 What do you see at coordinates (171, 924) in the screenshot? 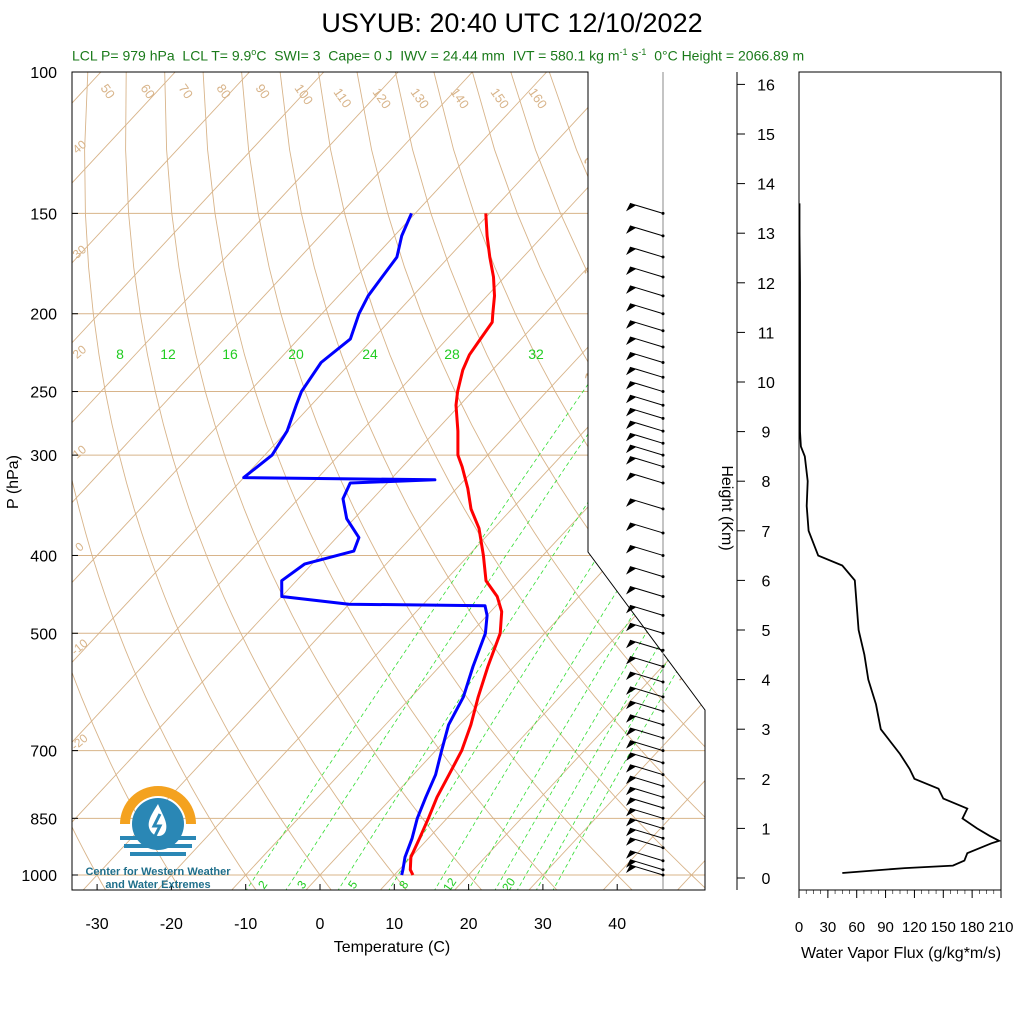
I see `x-tick-label: -20` at bounding box center [171, 924].